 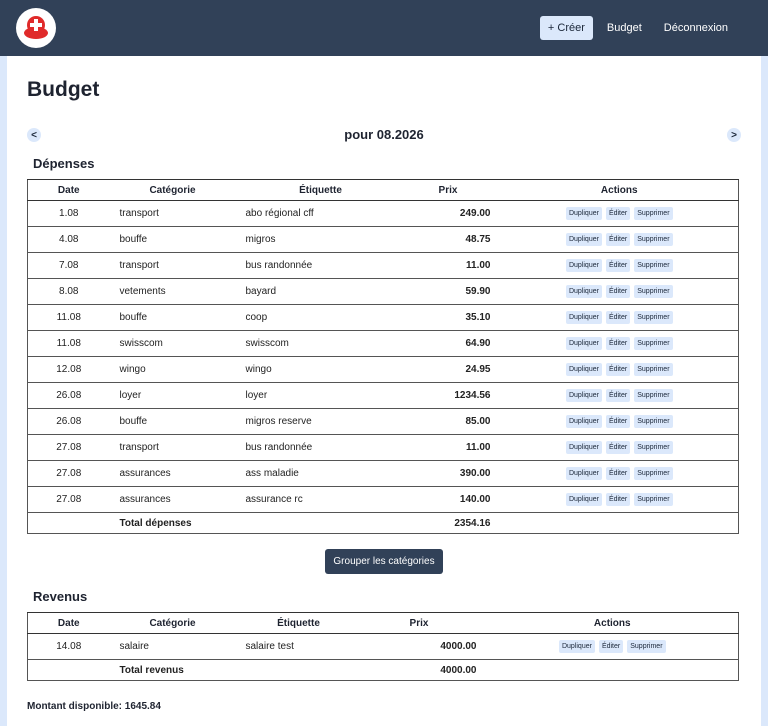 What do you see at coordinates (695, 28) in the screenshot?
I see `nav-link-logout: Déconnexion` at bounding box center [695, 28].